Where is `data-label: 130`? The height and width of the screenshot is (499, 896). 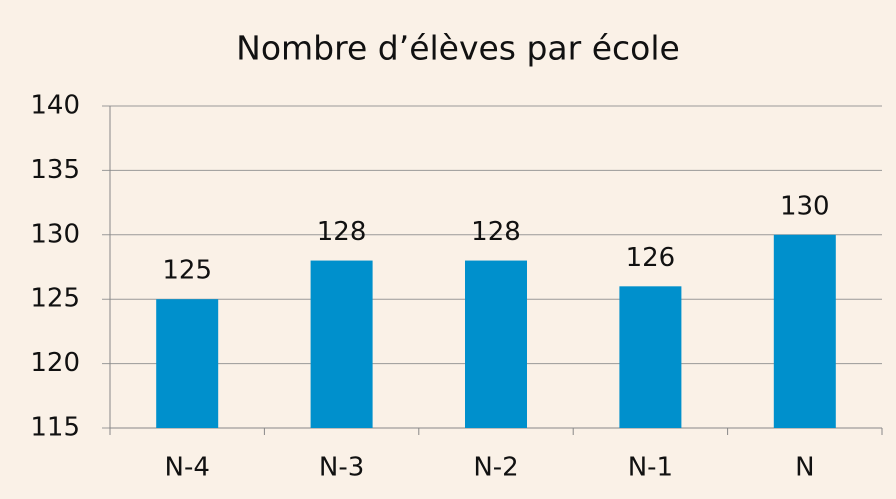
data-label: 130 is located at coordinates (805, 206).